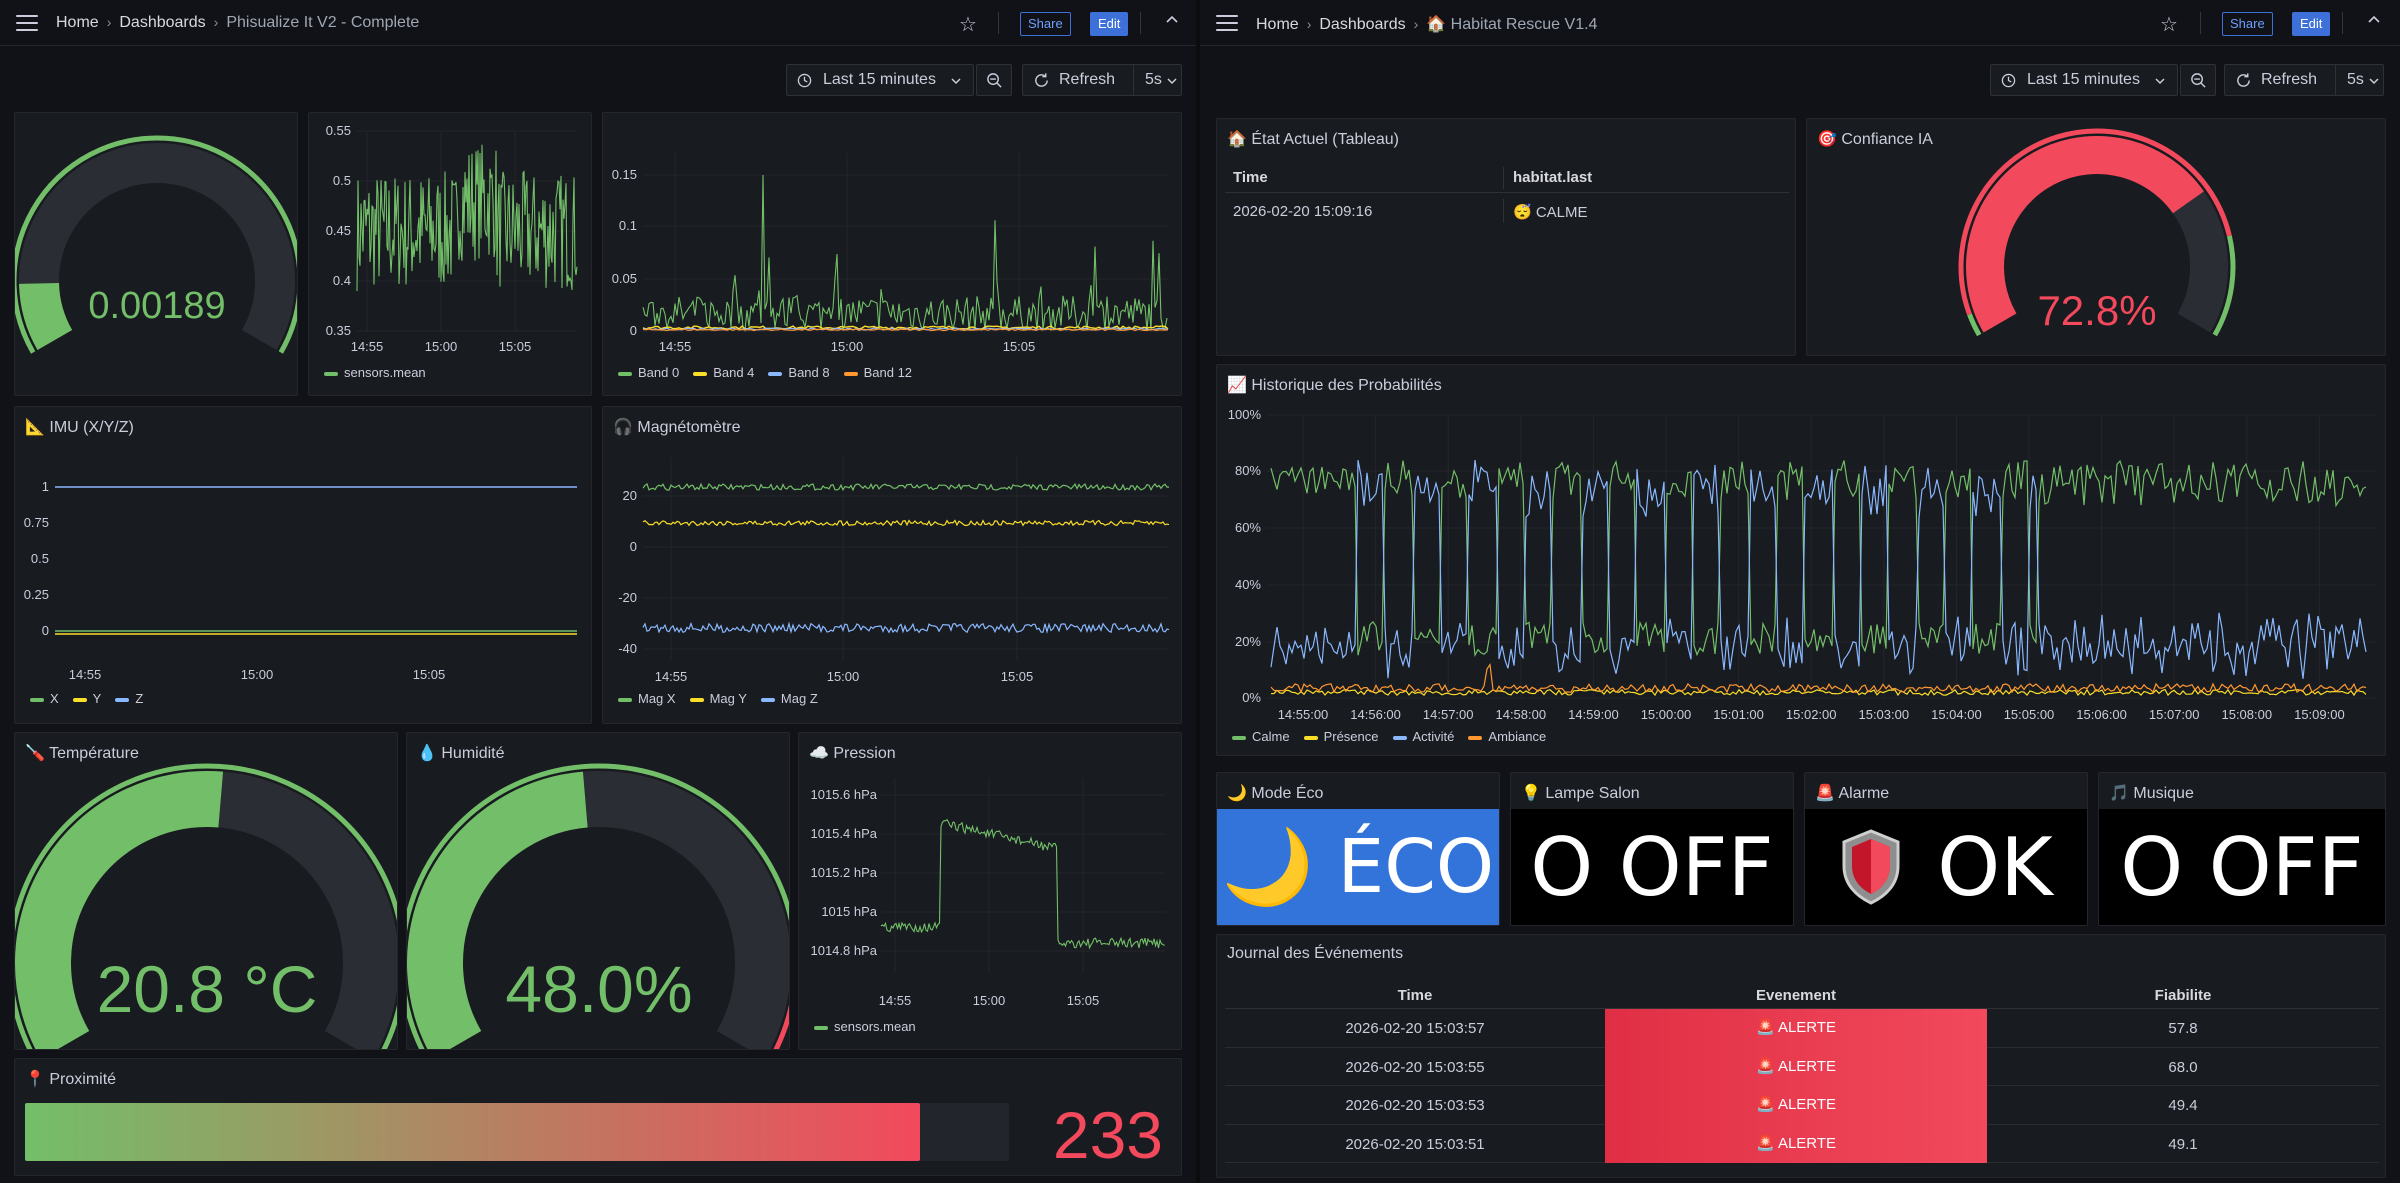 The height and width of the screenshot is (1183, 2400). Describe the element at coordinates (647, 698) in the screenshot. I see `legend-item: Mag X` at that location.